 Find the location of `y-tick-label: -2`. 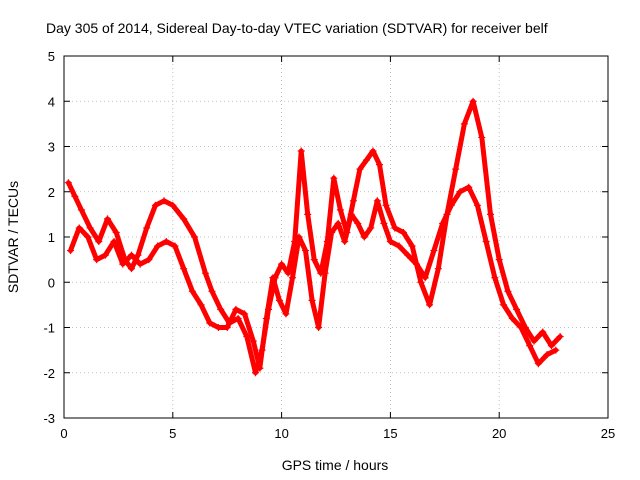

y-tick-label: -2 is located at coordinates (49, 373).